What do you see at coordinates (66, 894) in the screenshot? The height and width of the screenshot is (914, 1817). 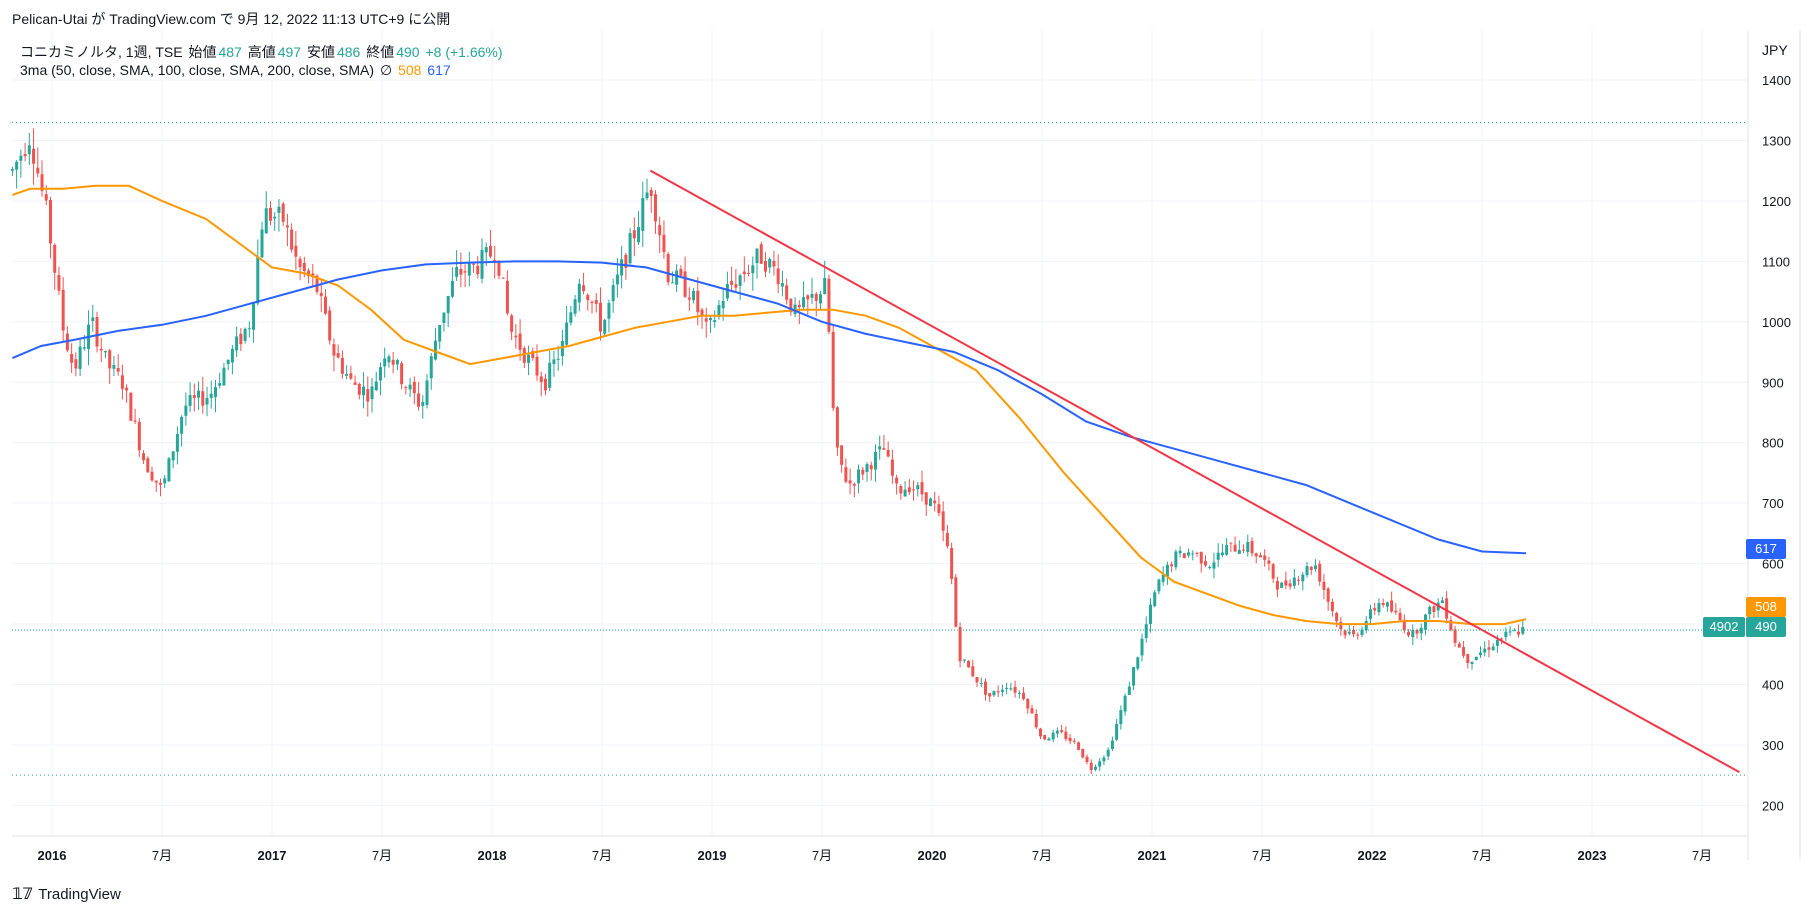 I see `footer-brand: 𝟙𝟟 TradingView` at bounding box center [66, 894].